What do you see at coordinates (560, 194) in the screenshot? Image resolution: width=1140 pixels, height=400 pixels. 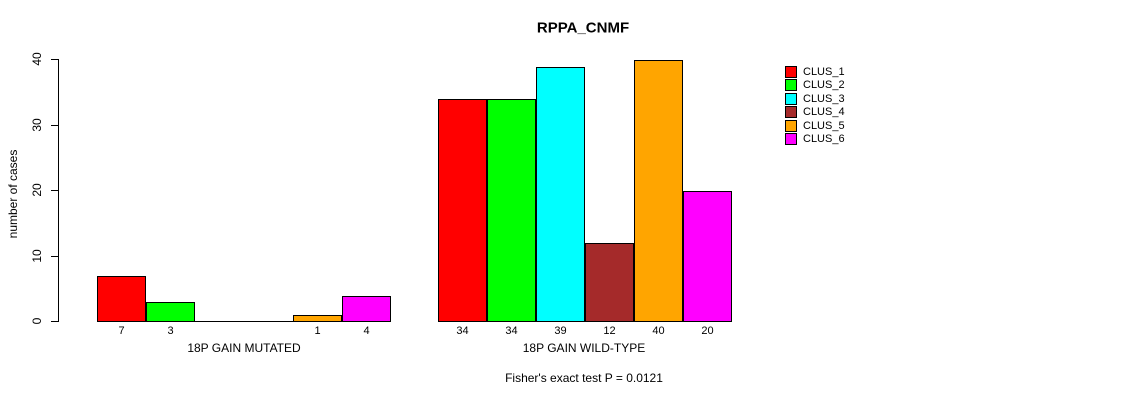 I see `bar-clus_3-group2` at bounding box center [560, 194].